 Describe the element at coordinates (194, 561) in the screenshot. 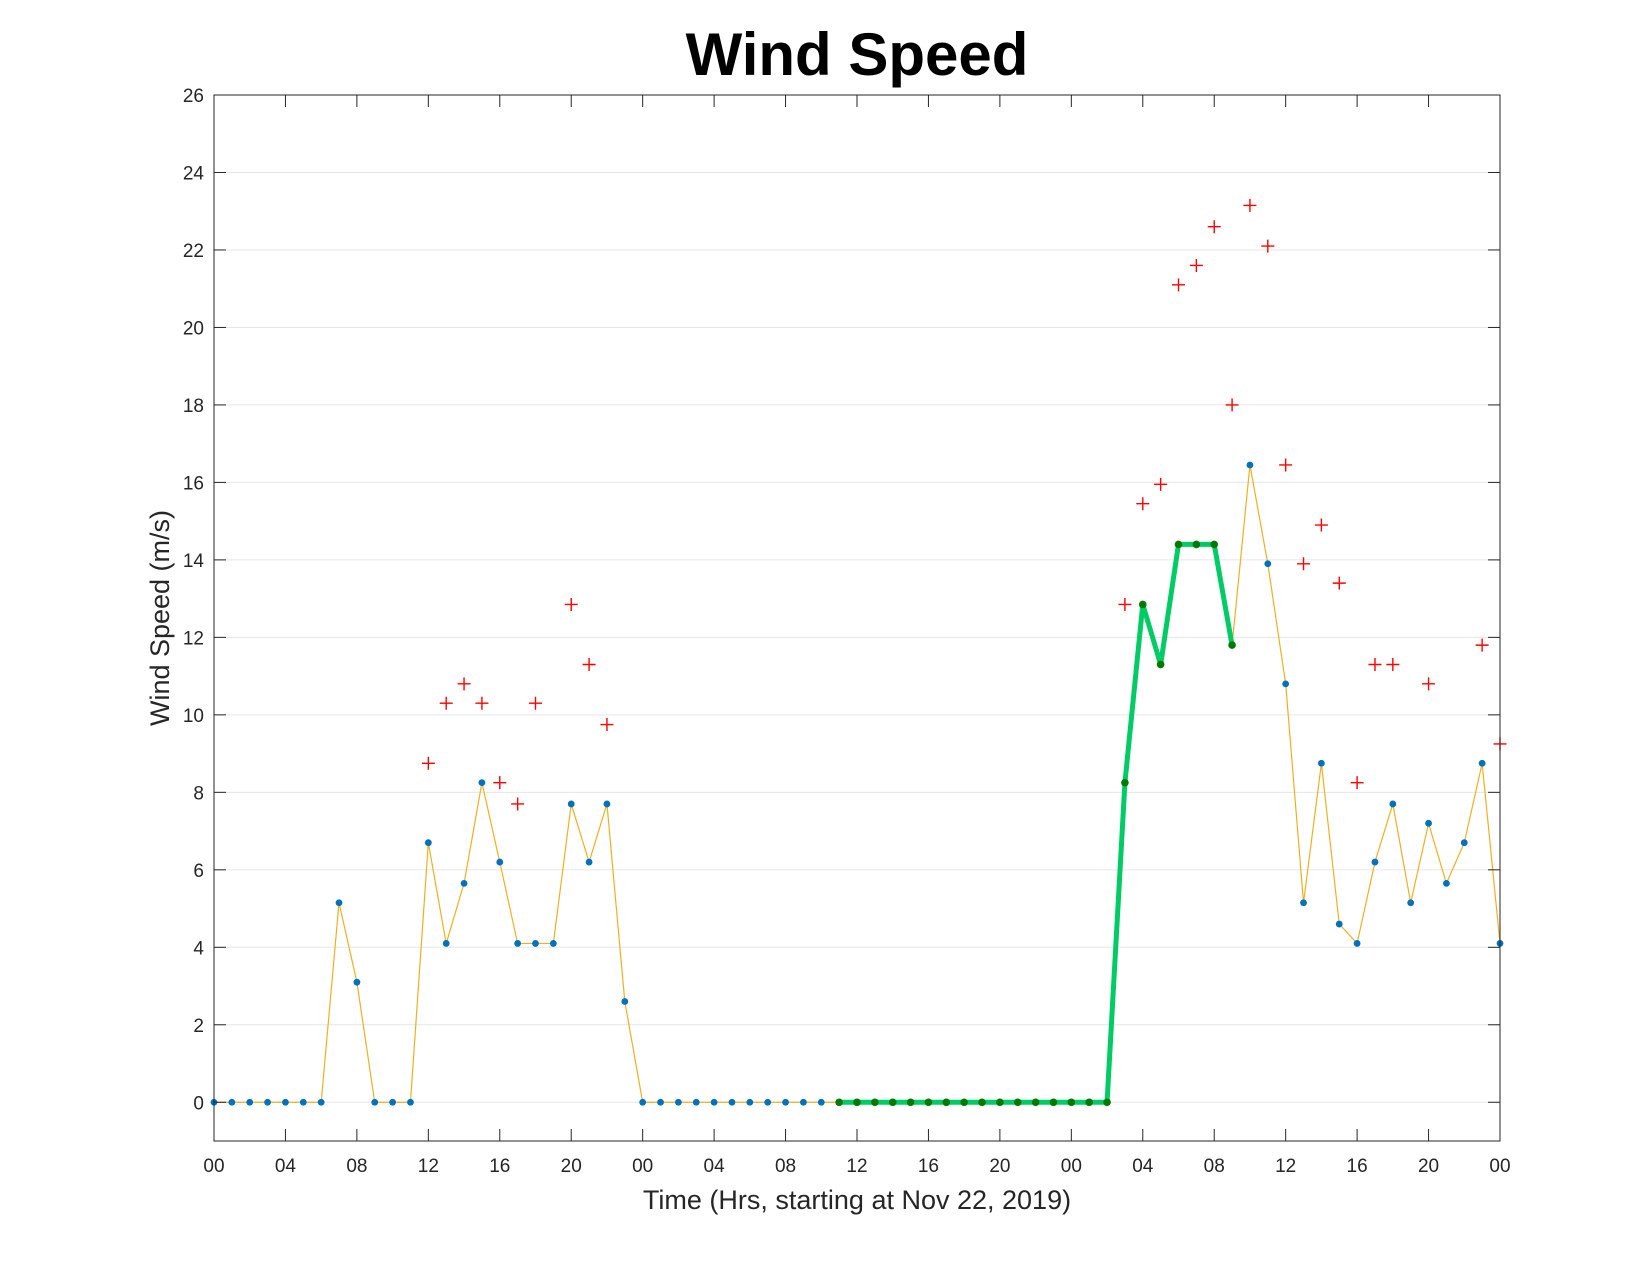

I see `y-tick-label: 14` at that location.